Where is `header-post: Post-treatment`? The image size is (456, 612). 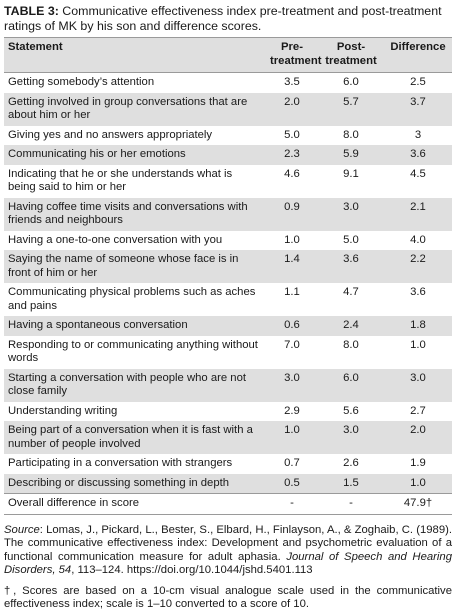 header-post: Post-treatment is located at coordinates (351, 54).